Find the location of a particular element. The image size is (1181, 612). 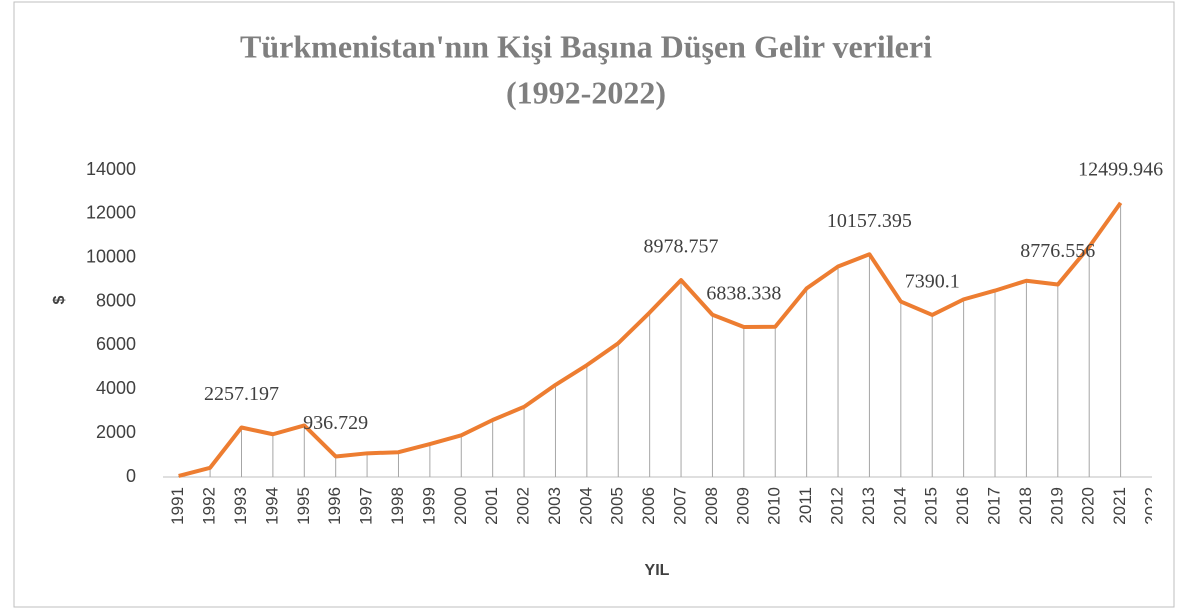

x-axis-label: YIL is located at coordinates (657, 570).